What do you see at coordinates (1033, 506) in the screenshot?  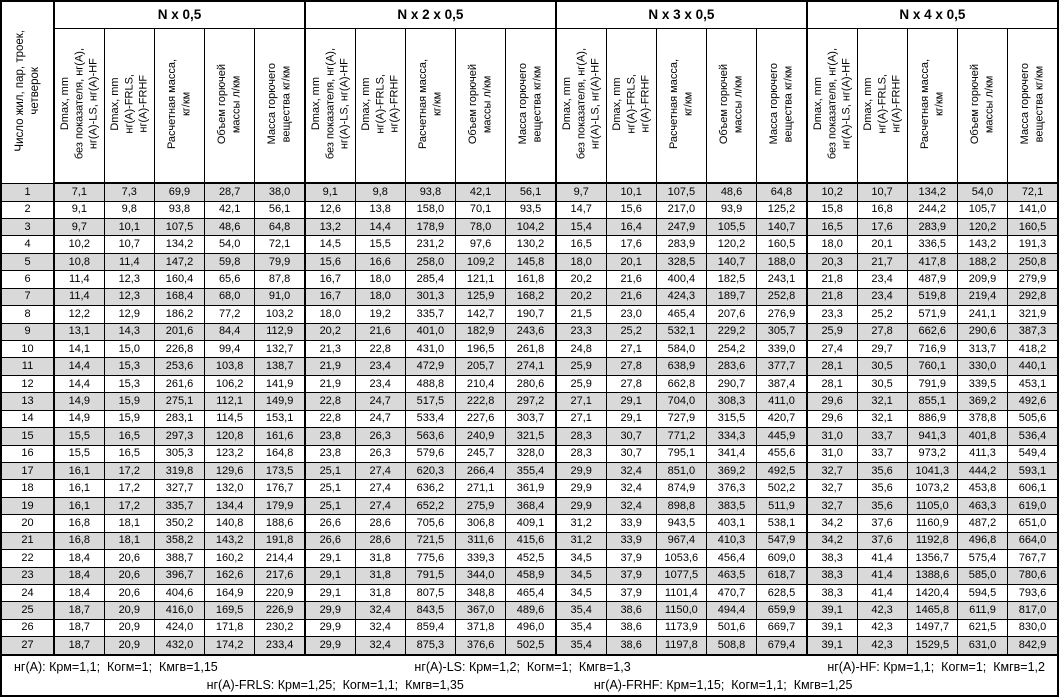 I see `value-cell: 619,0` at bounding box center [1033, 506].